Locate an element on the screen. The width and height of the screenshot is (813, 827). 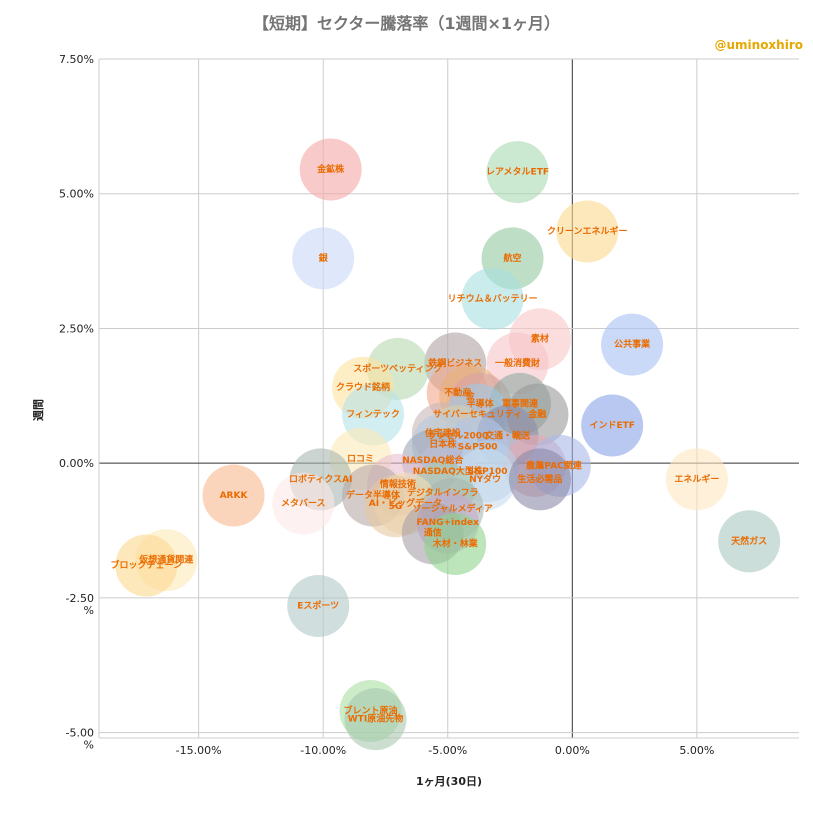
bubble-label: AI・ビッグデータ is located at coordinates (405, 503).